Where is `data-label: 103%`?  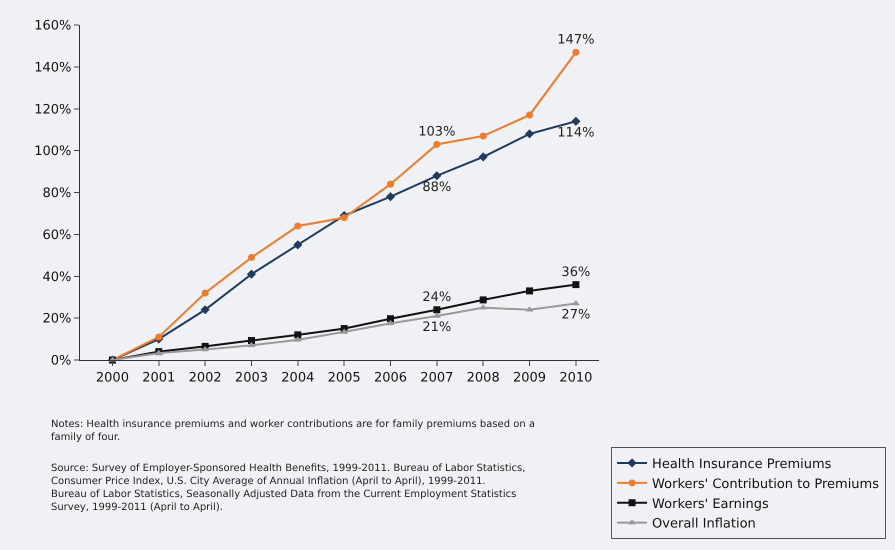
data-label: 103% is located at coordinates (437, 132).